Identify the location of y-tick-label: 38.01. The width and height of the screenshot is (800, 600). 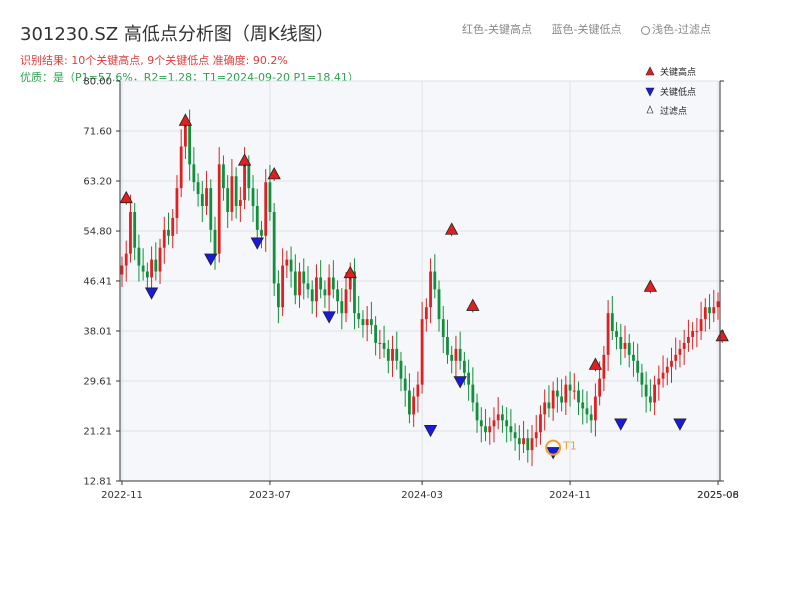
(97, 331).